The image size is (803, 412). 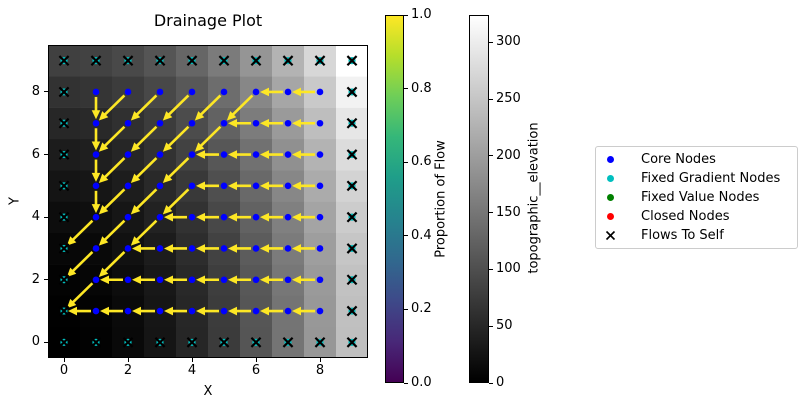 I want to click on x-icon, so click(x=610, y=235).